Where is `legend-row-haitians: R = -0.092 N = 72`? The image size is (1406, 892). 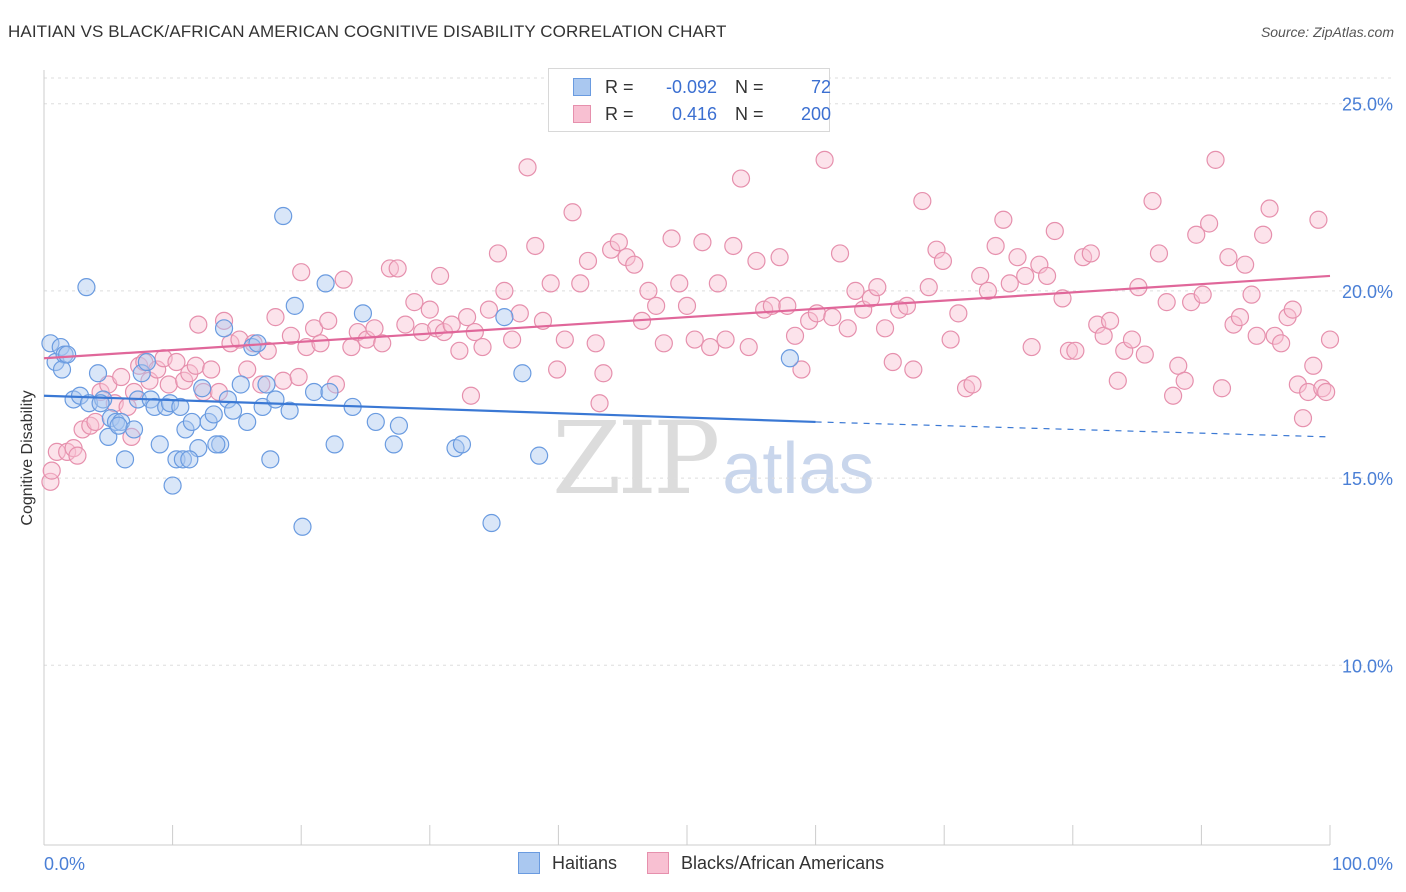
legend-row-haitians: R = -0.092 N = 72 is located at coordinates (702, 87).